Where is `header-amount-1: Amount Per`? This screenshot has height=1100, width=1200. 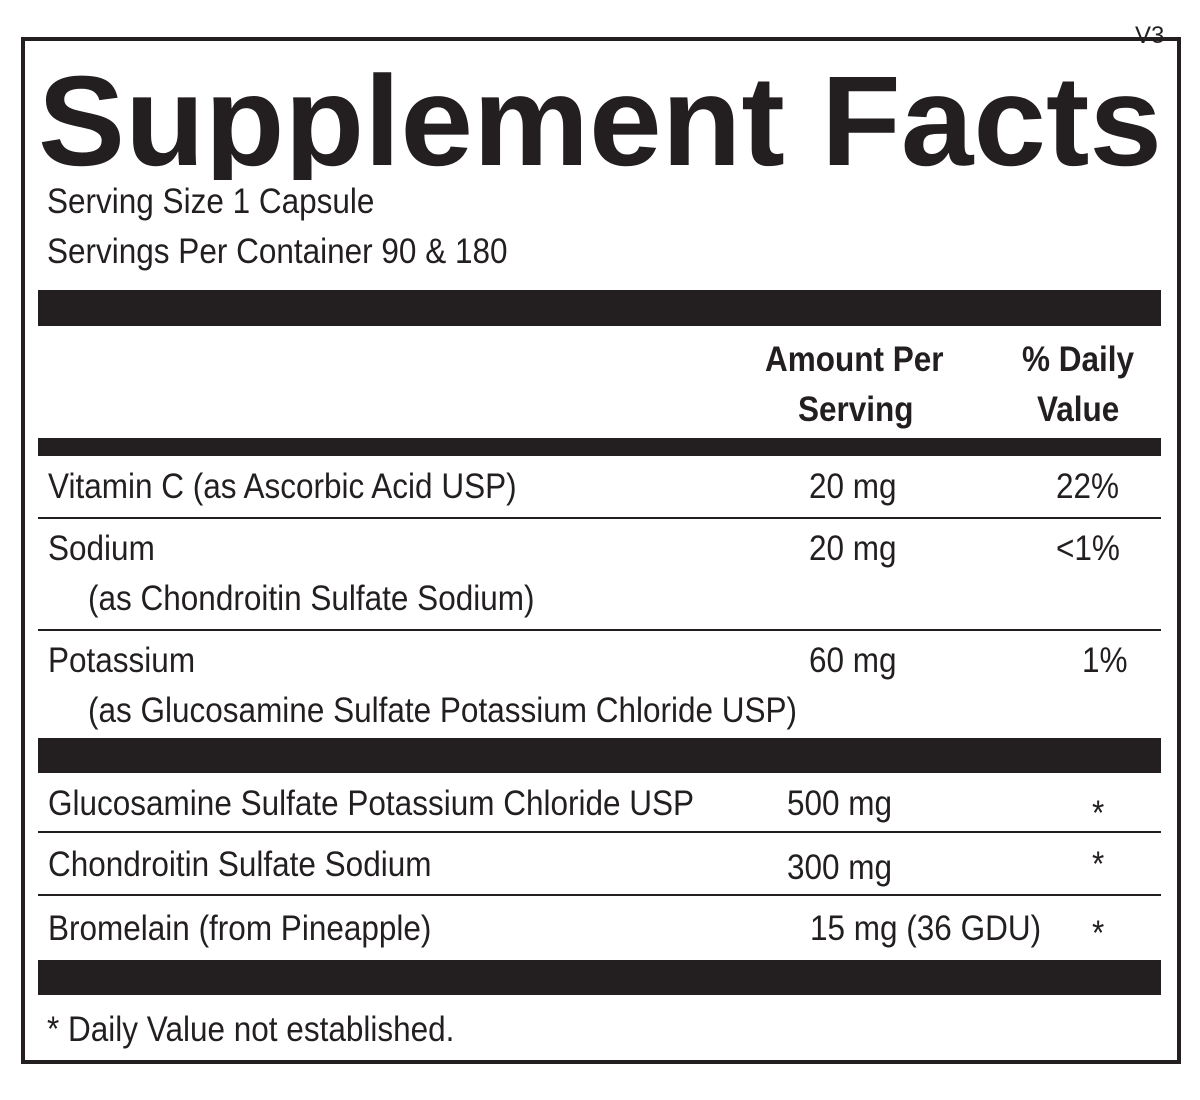
header-amount-1: Amount Per is located at coordinates (854, 359).